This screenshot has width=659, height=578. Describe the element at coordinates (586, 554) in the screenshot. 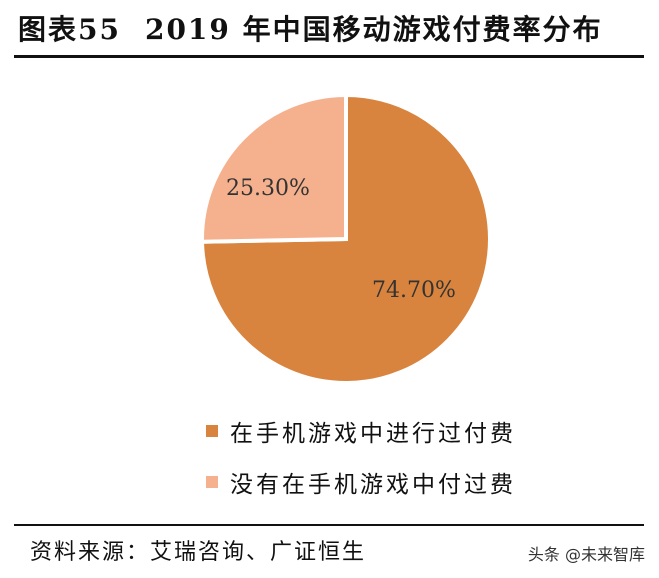

I see `watermark: 头条 @未来智库` at that location.